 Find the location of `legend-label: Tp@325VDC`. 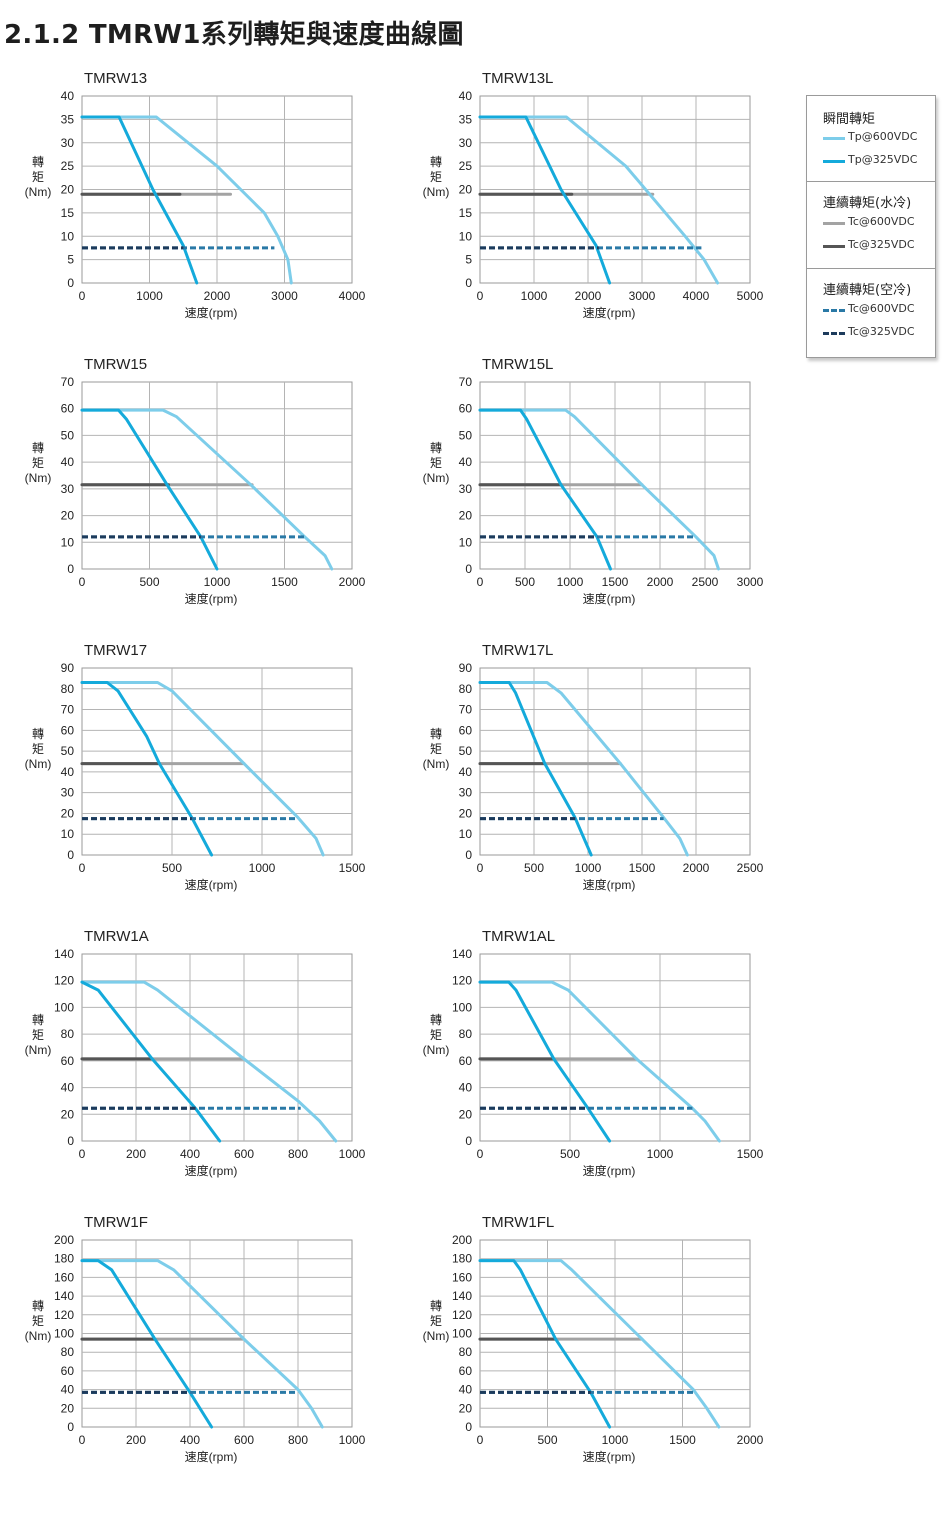

legend-label: Tp@325VDC is located at coordinates (883, 159).